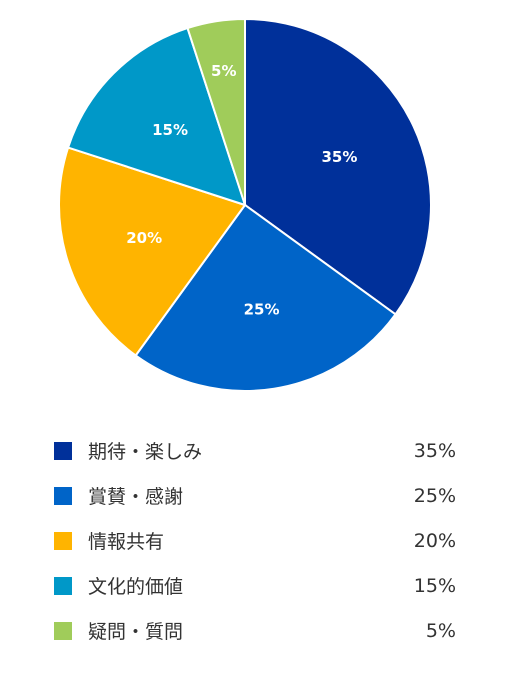 The height and width of the screenshot is (690, 507). What do you see at coordinates (440, 630) in the screenshot?
I see `legend-value-questions: 5%` at bounding box center [440, 630].